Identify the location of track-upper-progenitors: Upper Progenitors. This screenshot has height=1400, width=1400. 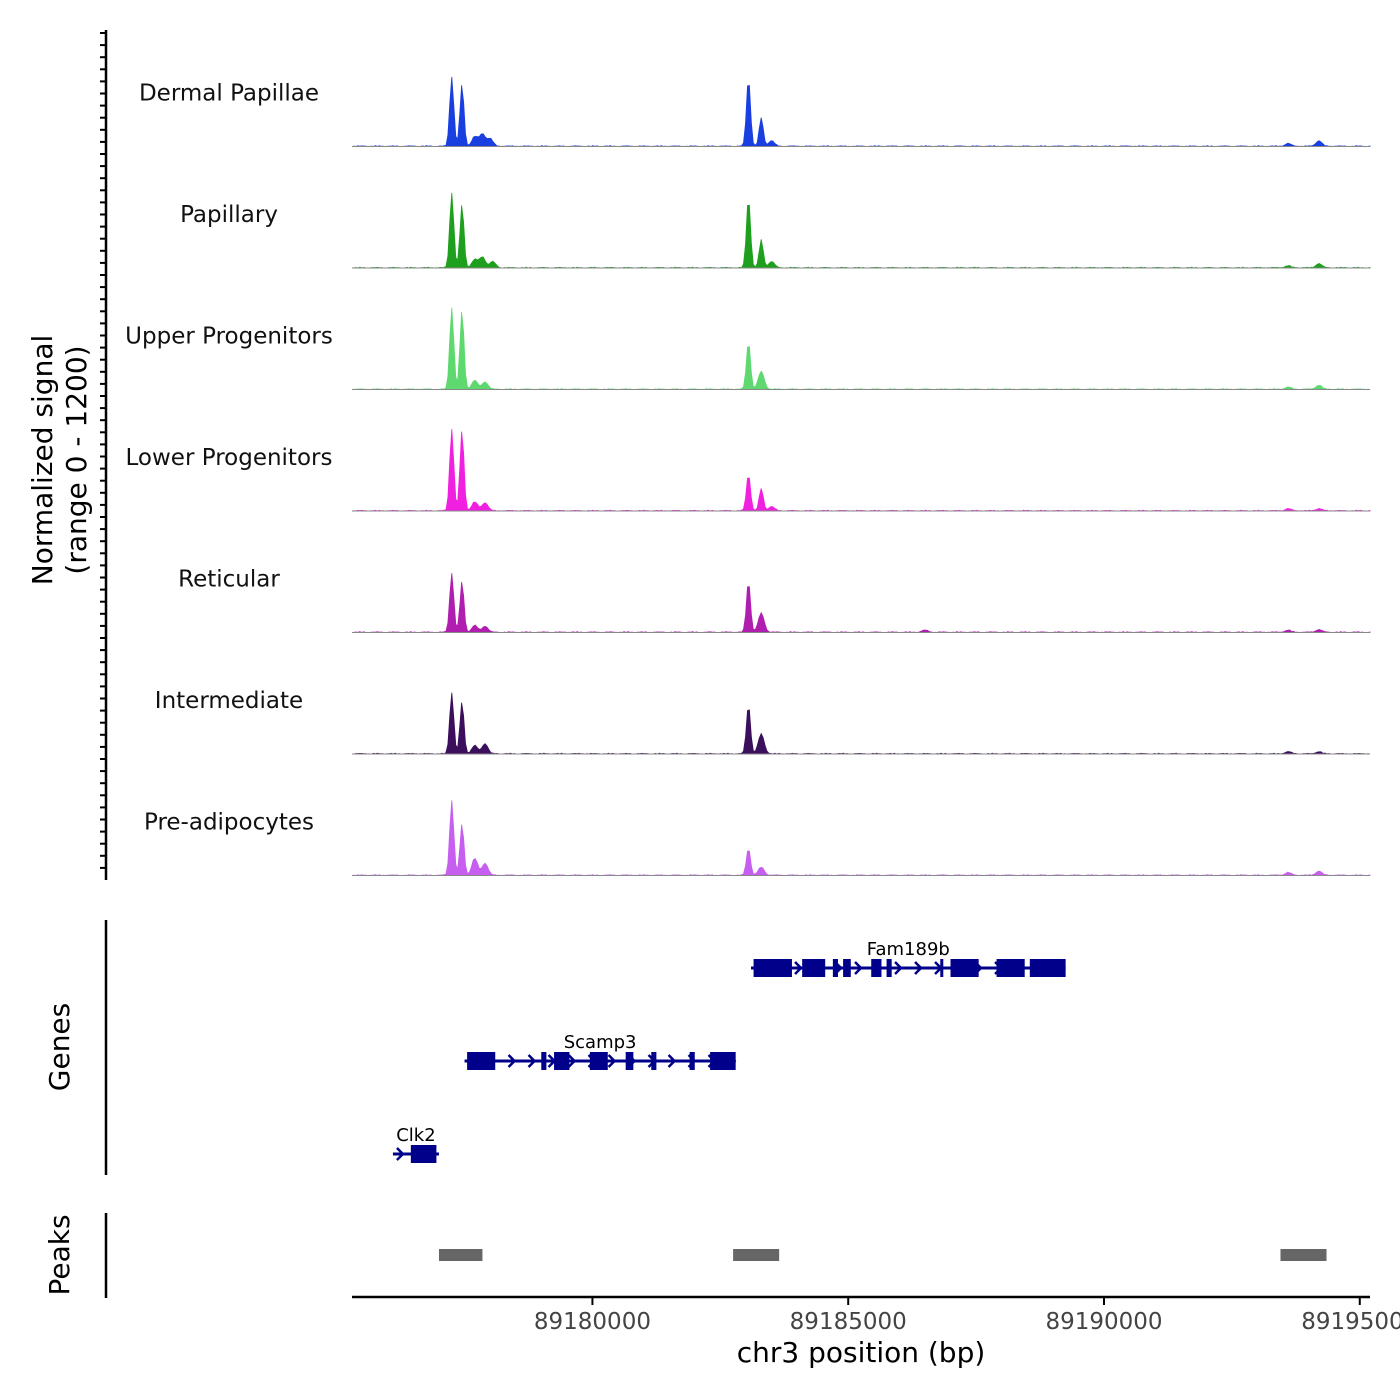
(748, 348).